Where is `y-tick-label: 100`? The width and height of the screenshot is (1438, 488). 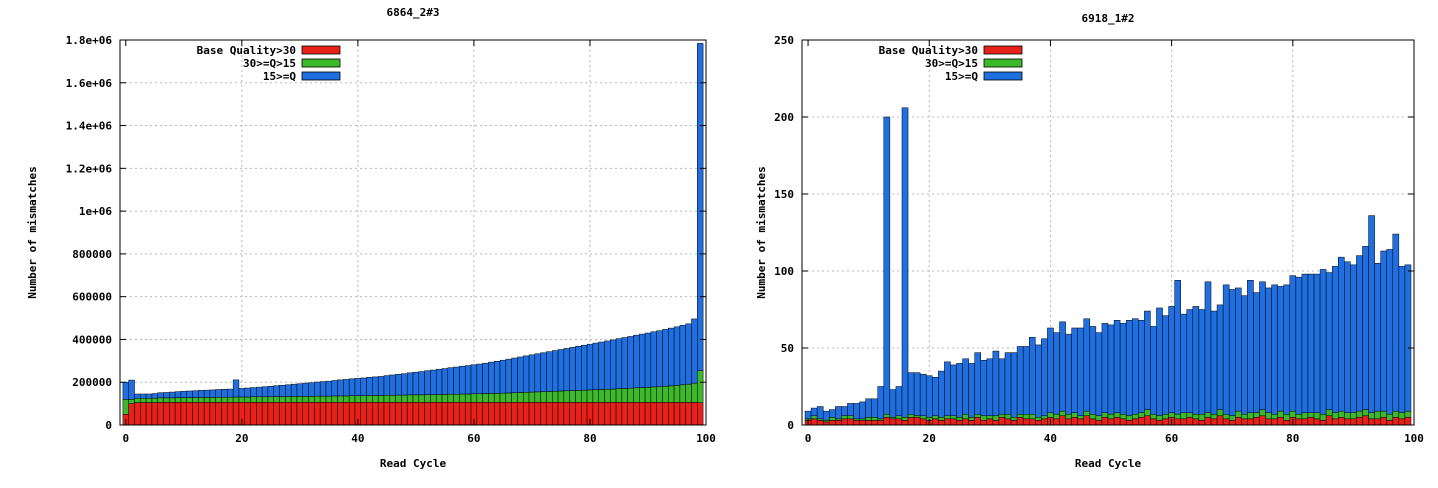
y-tick-label: 100 is located at coordinates (784, 271).